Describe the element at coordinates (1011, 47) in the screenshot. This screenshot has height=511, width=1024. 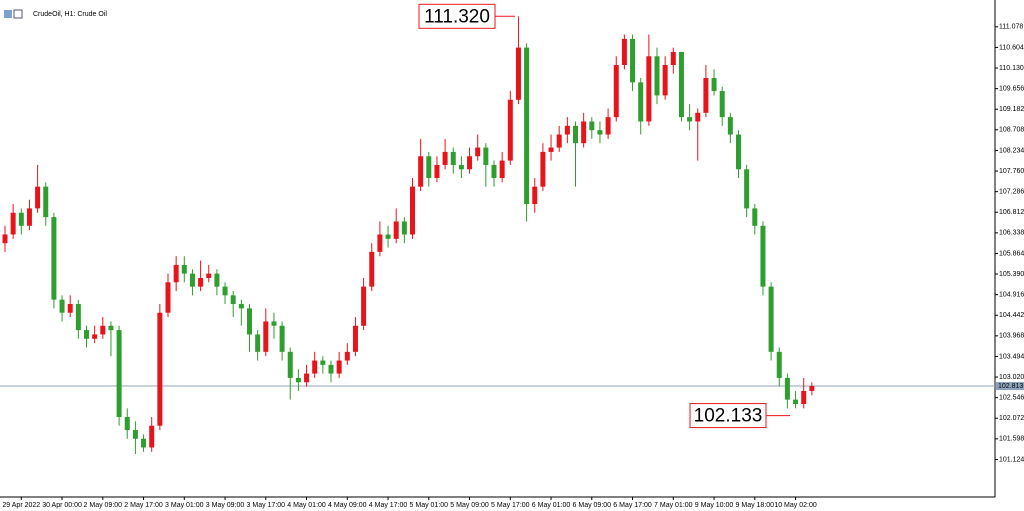
I see `y-tick-label: 110.604` at that location.